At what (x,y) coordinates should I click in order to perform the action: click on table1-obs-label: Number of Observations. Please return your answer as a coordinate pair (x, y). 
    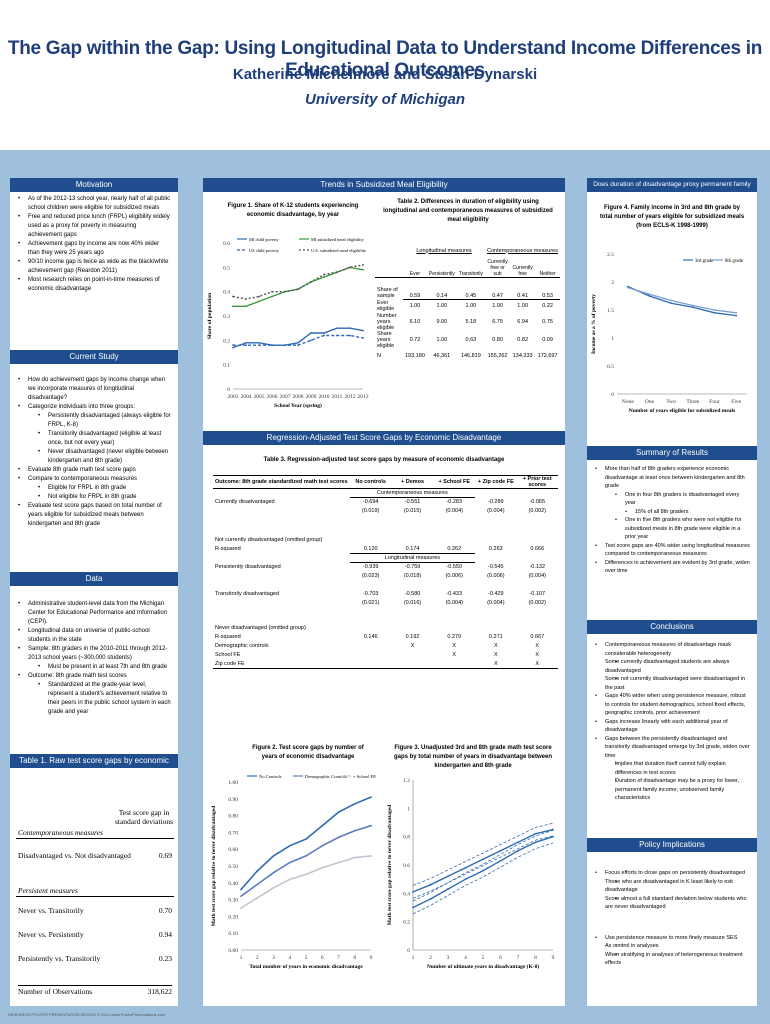
    Looking at the image, I should click on (55, 991).